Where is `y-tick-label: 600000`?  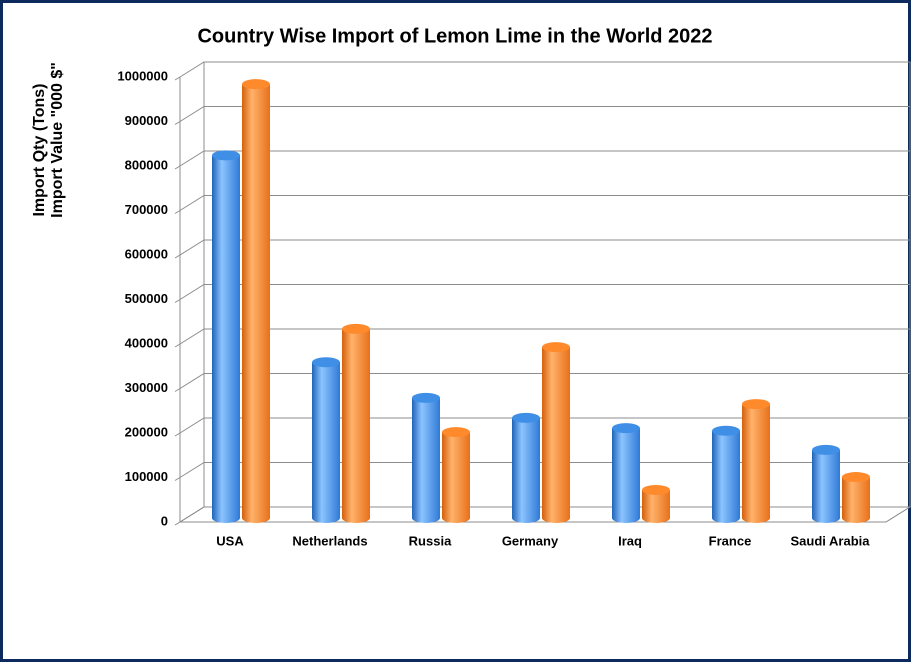
y-tick-label: 600000 is located at coordinates (146, 253).